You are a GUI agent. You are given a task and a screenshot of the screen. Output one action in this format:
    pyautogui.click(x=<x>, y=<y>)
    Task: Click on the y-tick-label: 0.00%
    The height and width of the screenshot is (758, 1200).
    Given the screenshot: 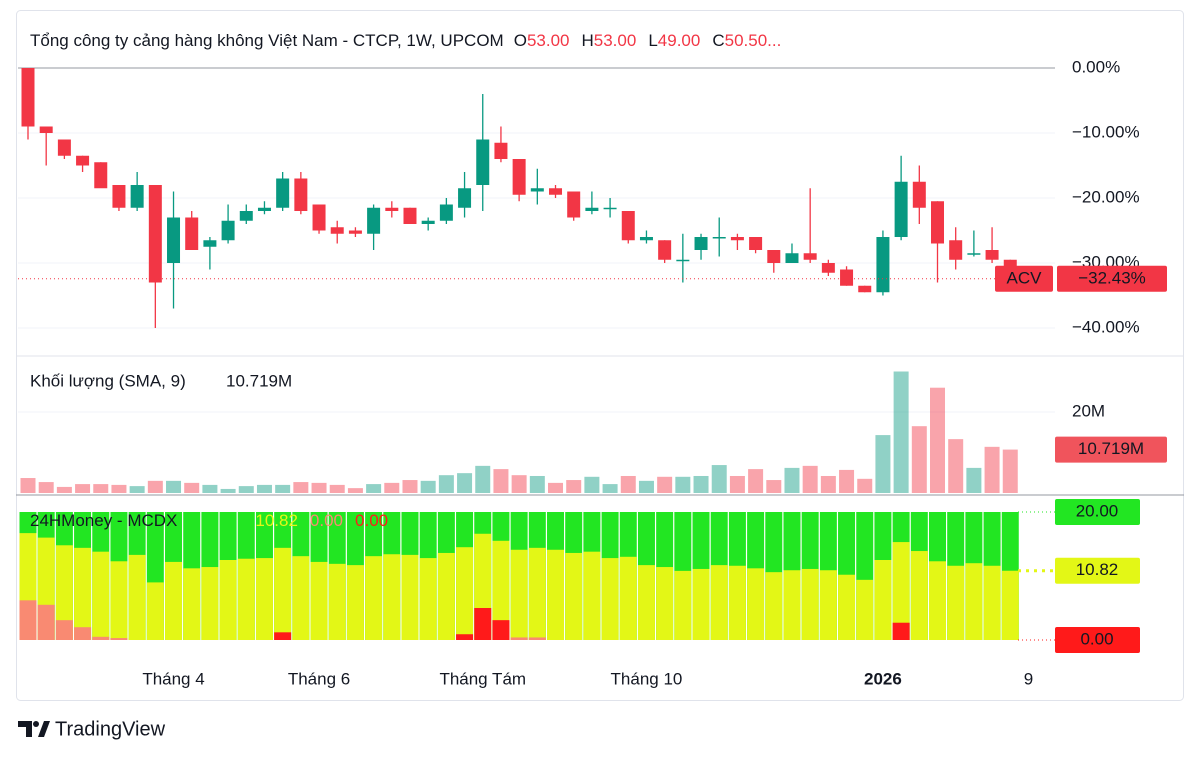 What is the action you would take?
    pyautogui.click(x=1096, y=66)
    